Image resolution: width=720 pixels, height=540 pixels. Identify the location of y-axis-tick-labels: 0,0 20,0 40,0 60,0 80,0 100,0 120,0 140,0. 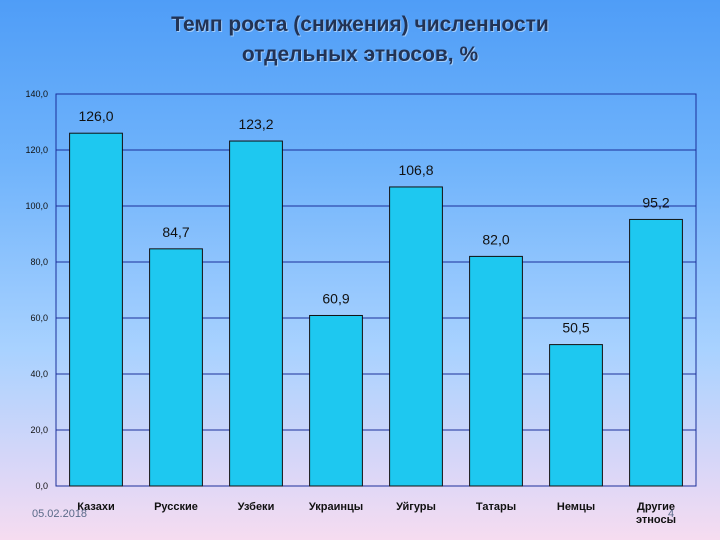
(36, 290).